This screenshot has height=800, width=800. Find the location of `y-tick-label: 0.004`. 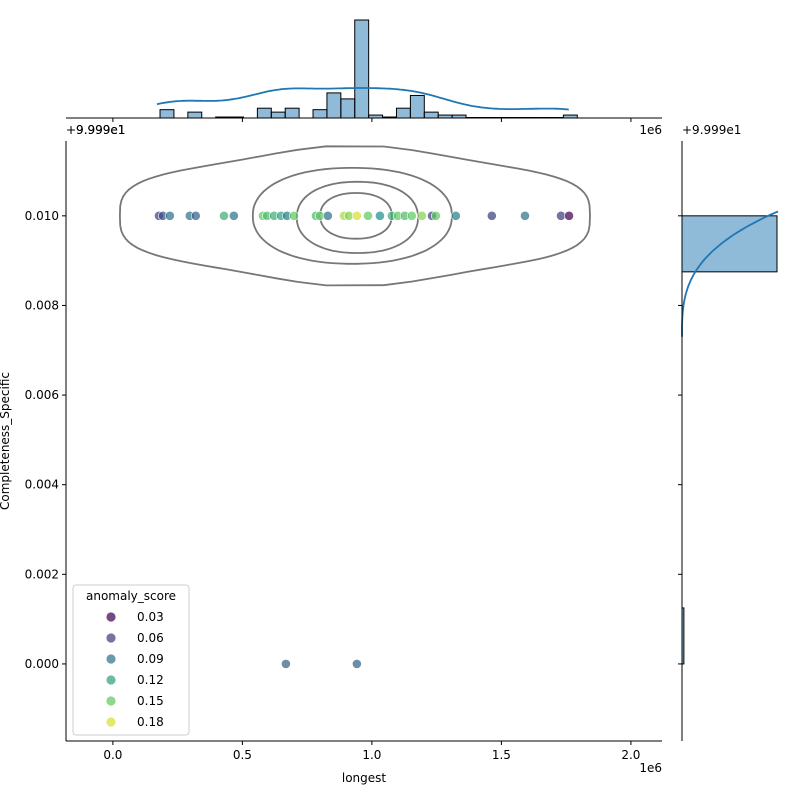

y-tick-label: 0.004 is located at coordinates (42, 485).